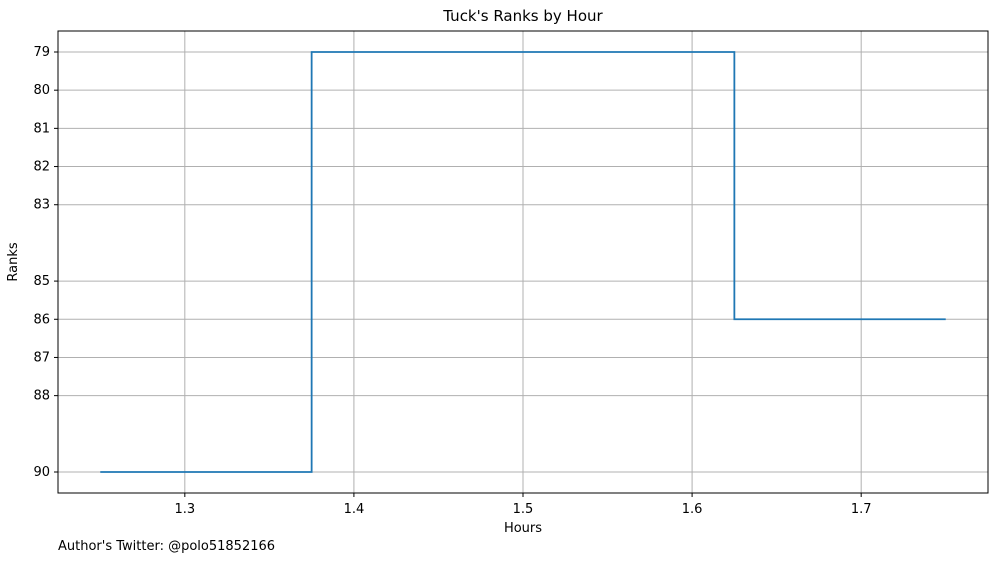 This screenshot has height=562, width=997. What do you see at coordinates (41, 396) in the screenshot?
I see `y-tick-label: 88` at bounding box center [41, 396].